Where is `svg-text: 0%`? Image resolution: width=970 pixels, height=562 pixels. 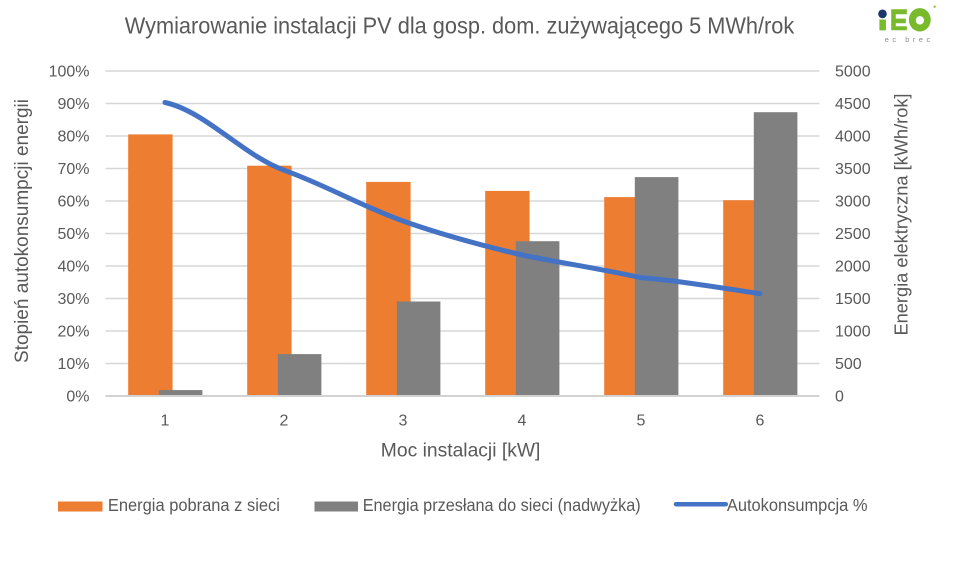
svg-text: 0% is located at coordinates (77, 397).